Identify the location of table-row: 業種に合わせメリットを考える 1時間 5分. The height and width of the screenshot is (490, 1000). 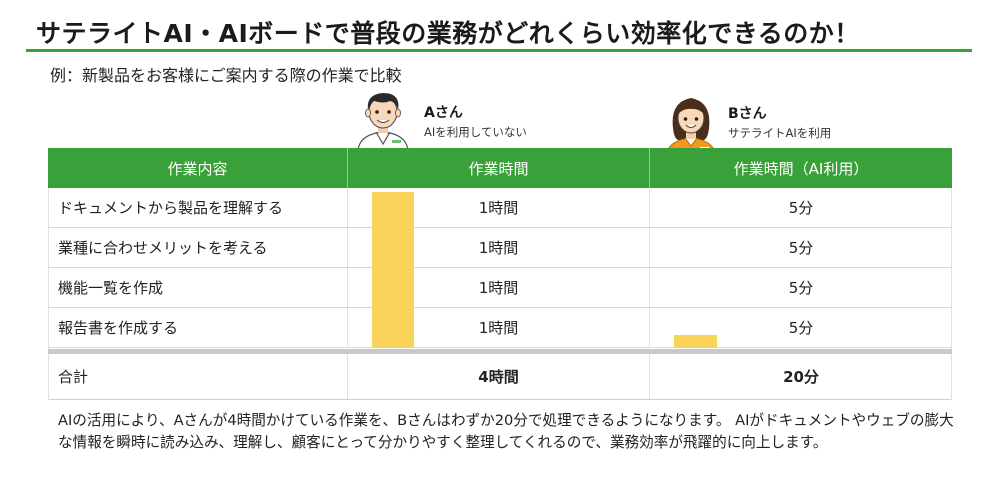
(500, 248).